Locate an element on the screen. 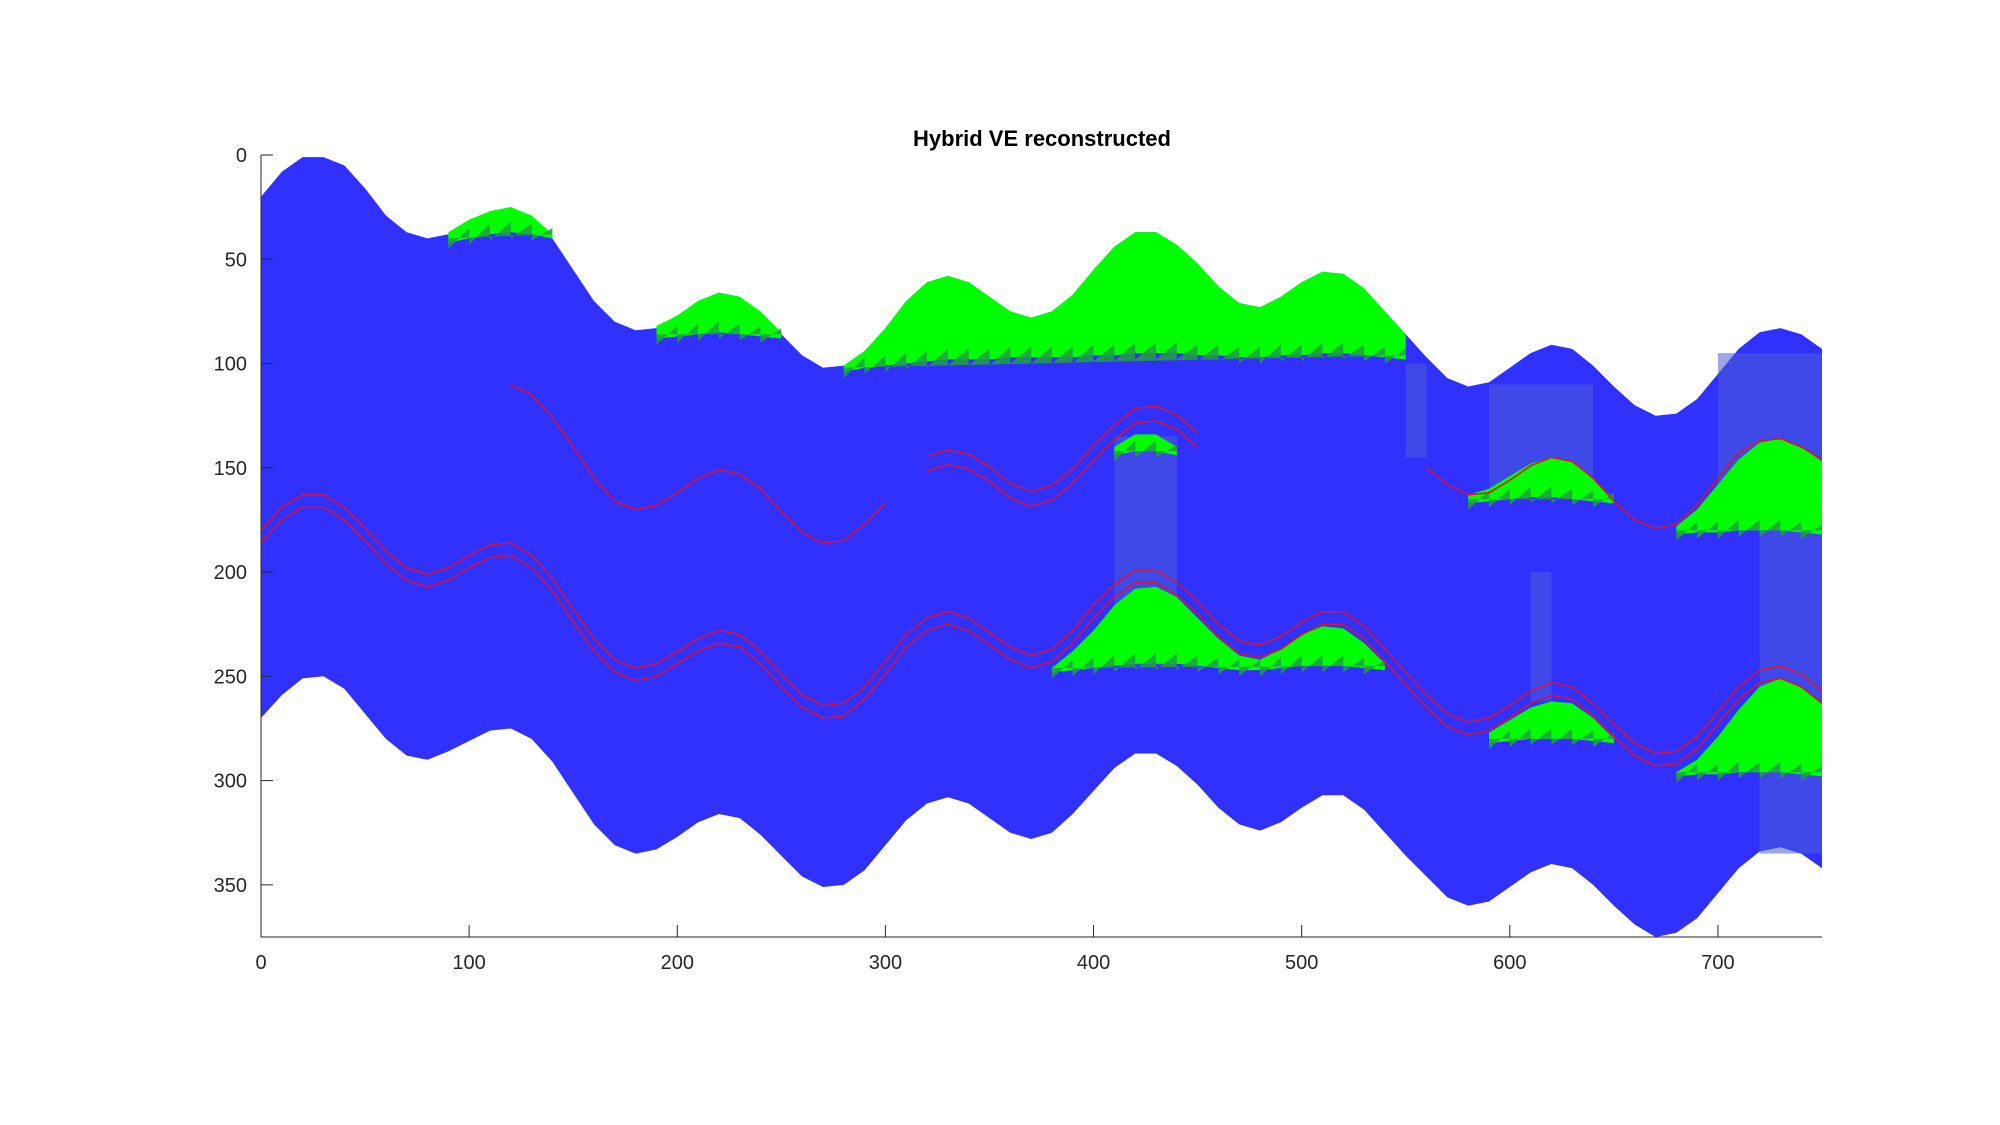 Image resolution: width=2000 pixels, height=1125 pixels. horizon-line-upper is located at coordinates (1062, 449).